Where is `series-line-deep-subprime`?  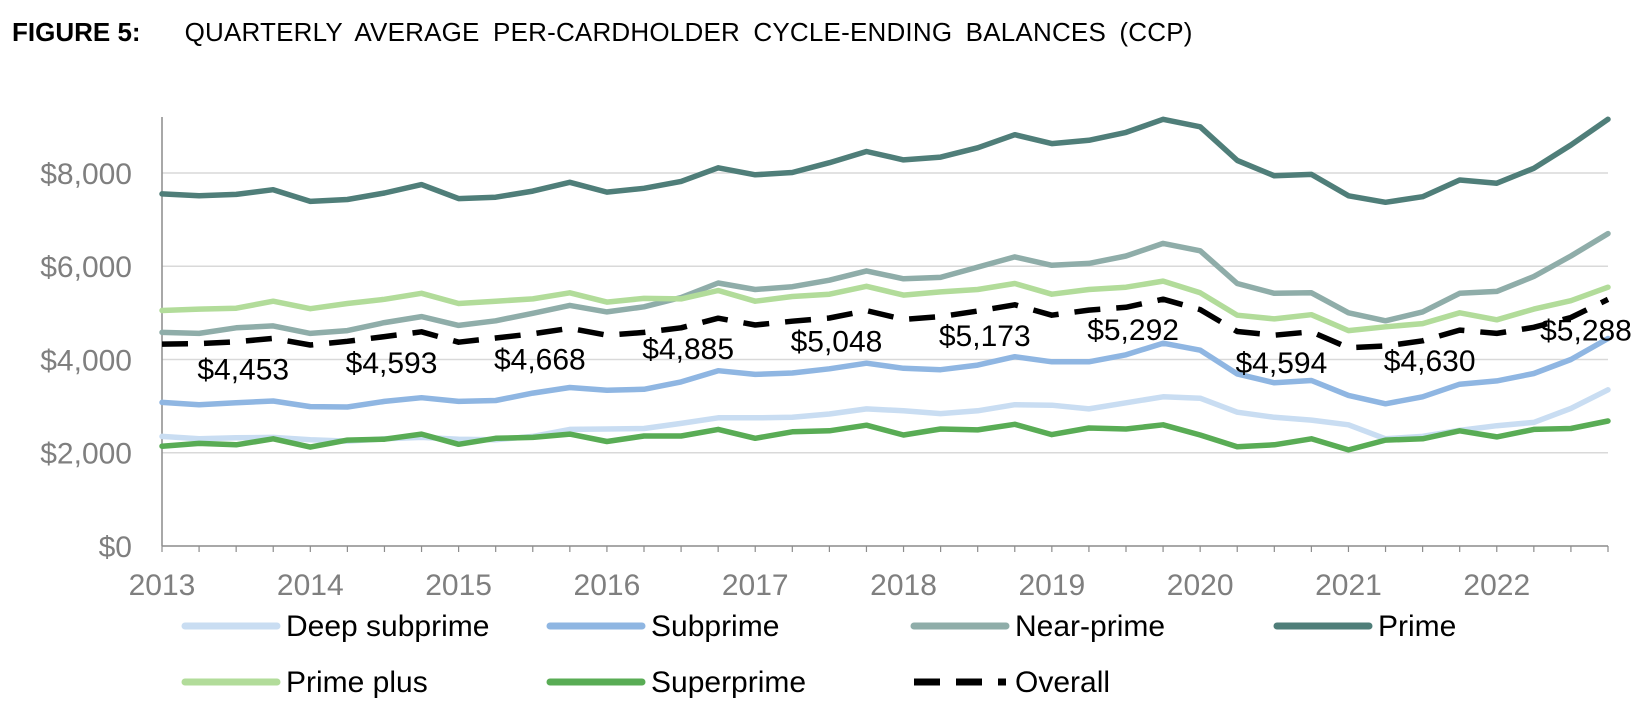 series-line-deep-subprime is located at coordinates (885, 415).